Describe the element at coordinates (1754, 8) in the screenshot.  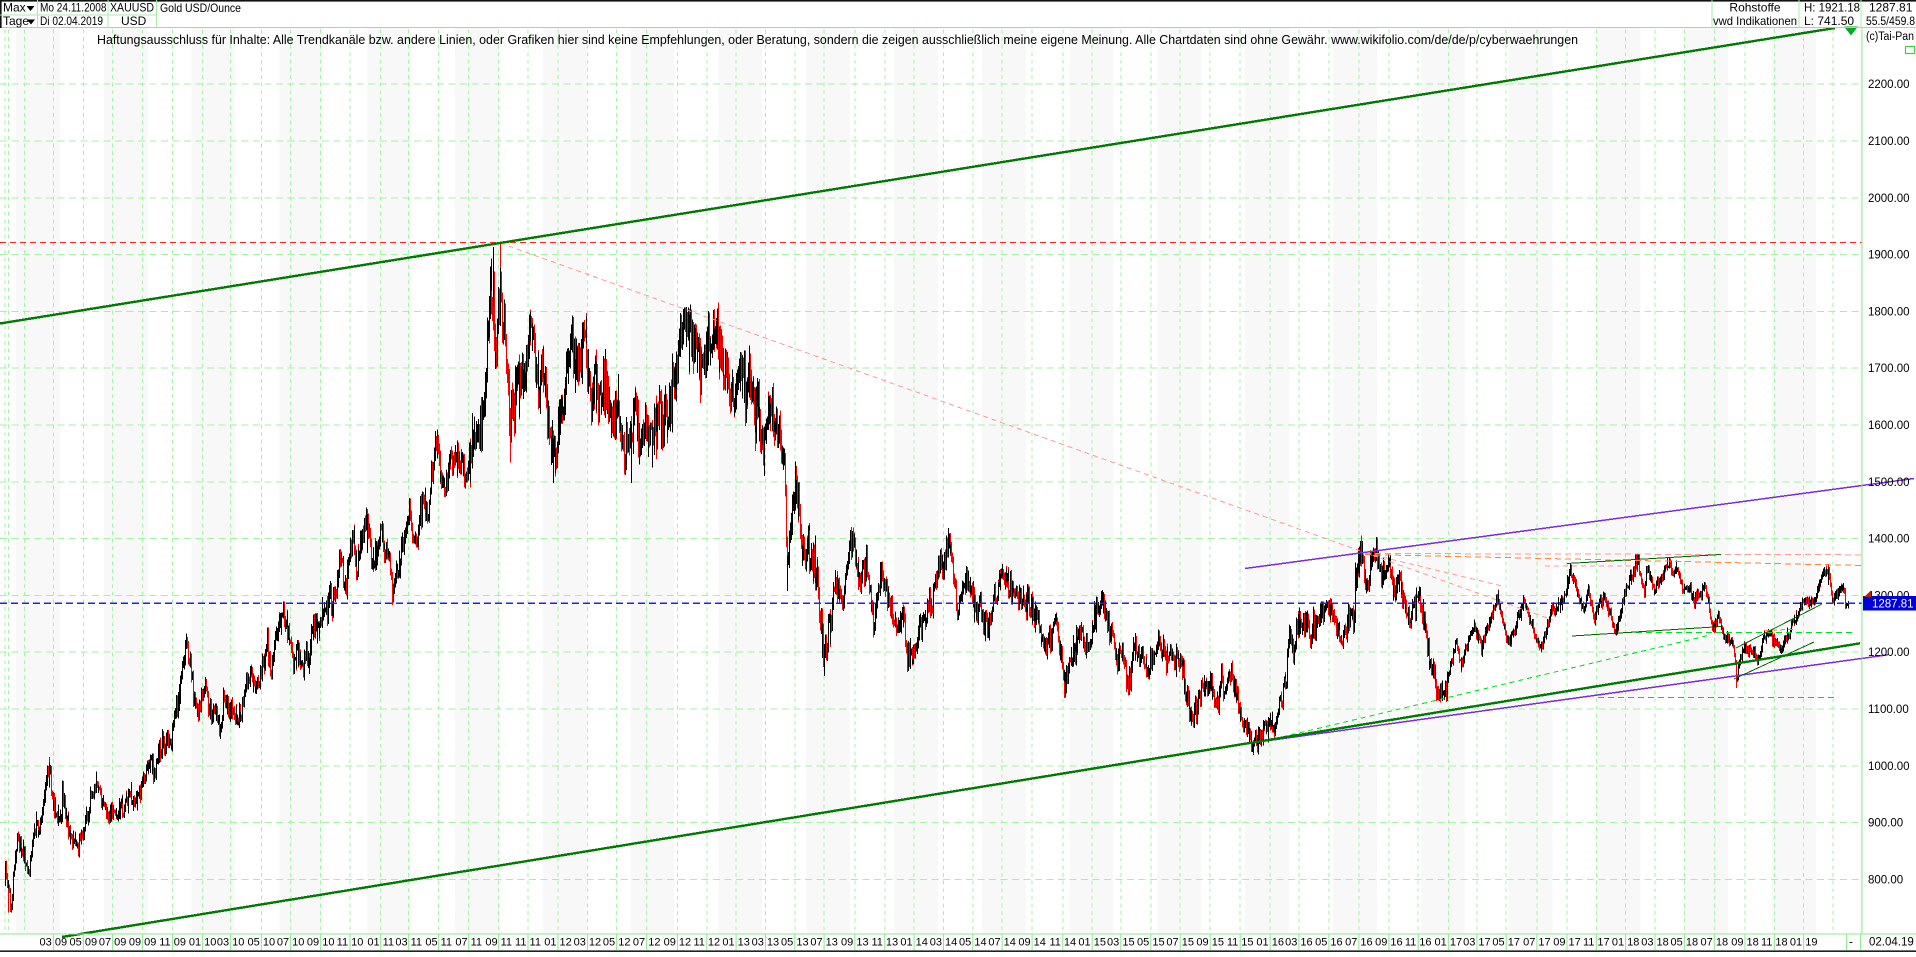
I see `svg-text: Rohstoffe` at that location.